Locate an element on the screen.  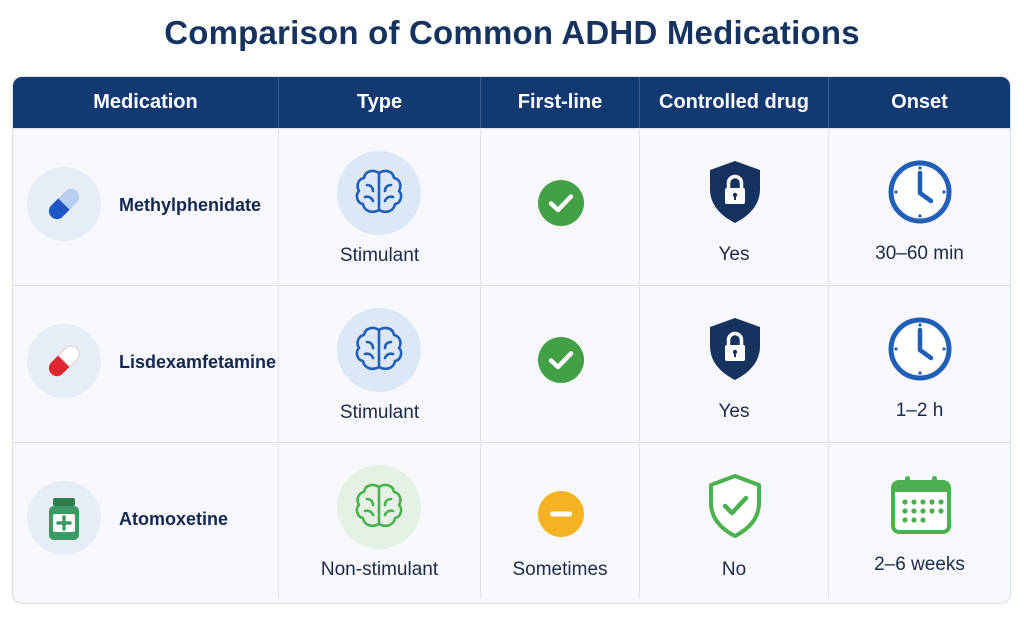
controlled-drug-cell: No is located at coordinates (734, 521).